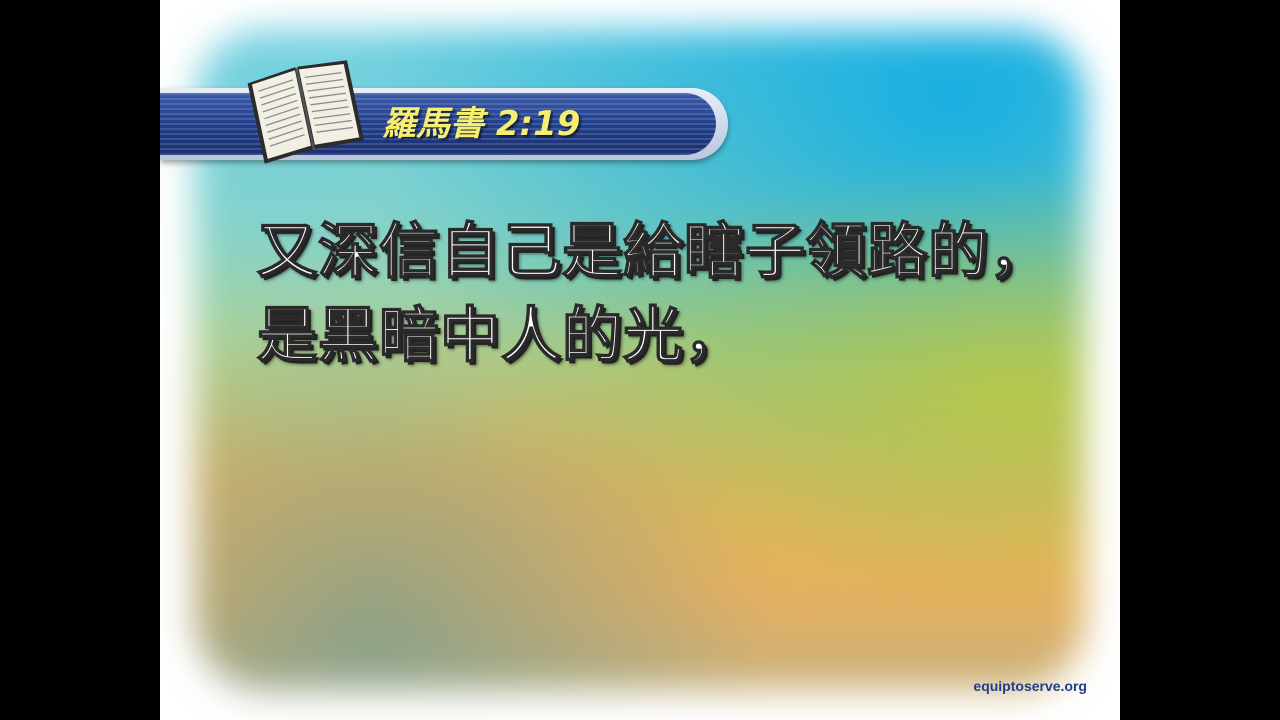 The image size is (1280, 720). I want to click on verse-text: 又深信自己是給瞎子領路的，是黑暗中人的光，, so click(653, 294).